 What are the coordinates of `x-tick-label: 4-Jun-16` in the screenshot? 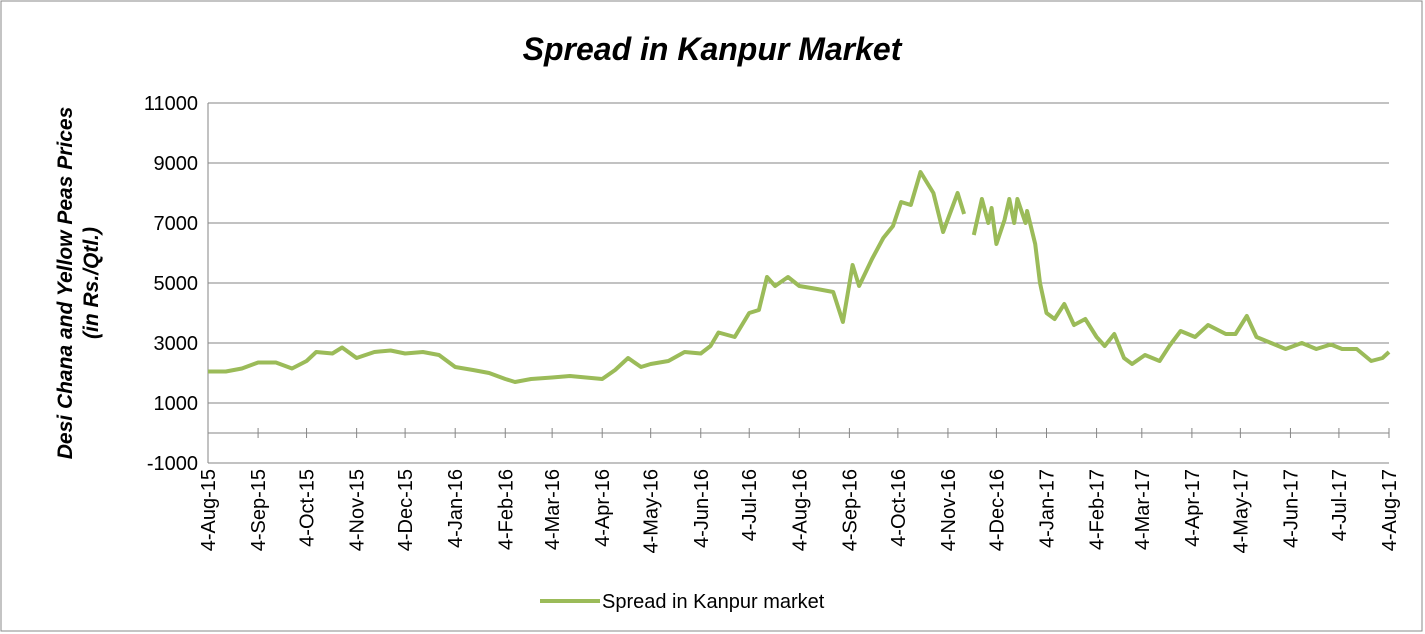 It's located at (702, 508).